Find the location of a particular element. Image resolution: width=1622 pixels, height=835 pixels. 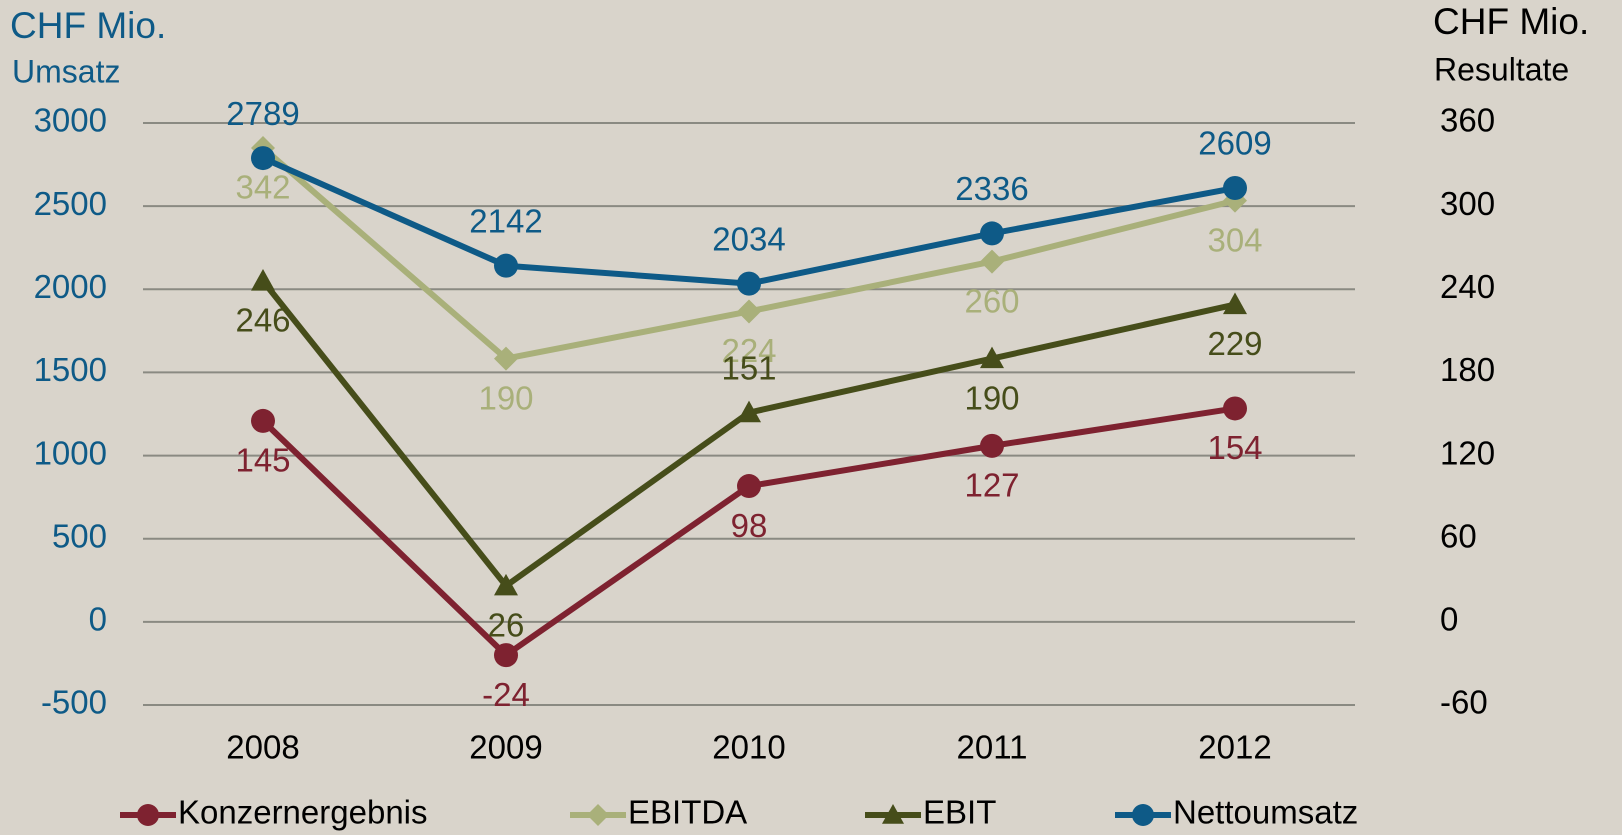

x-tick-label: 2011 is located at coordinates (992, 747).